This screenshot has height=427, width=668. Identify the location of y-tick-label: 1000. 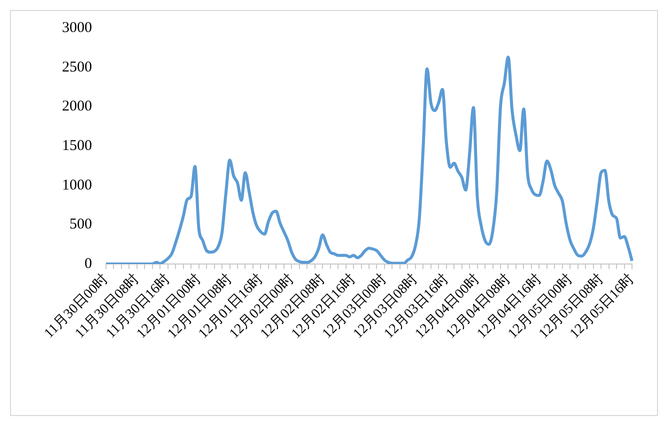
(77, 185).